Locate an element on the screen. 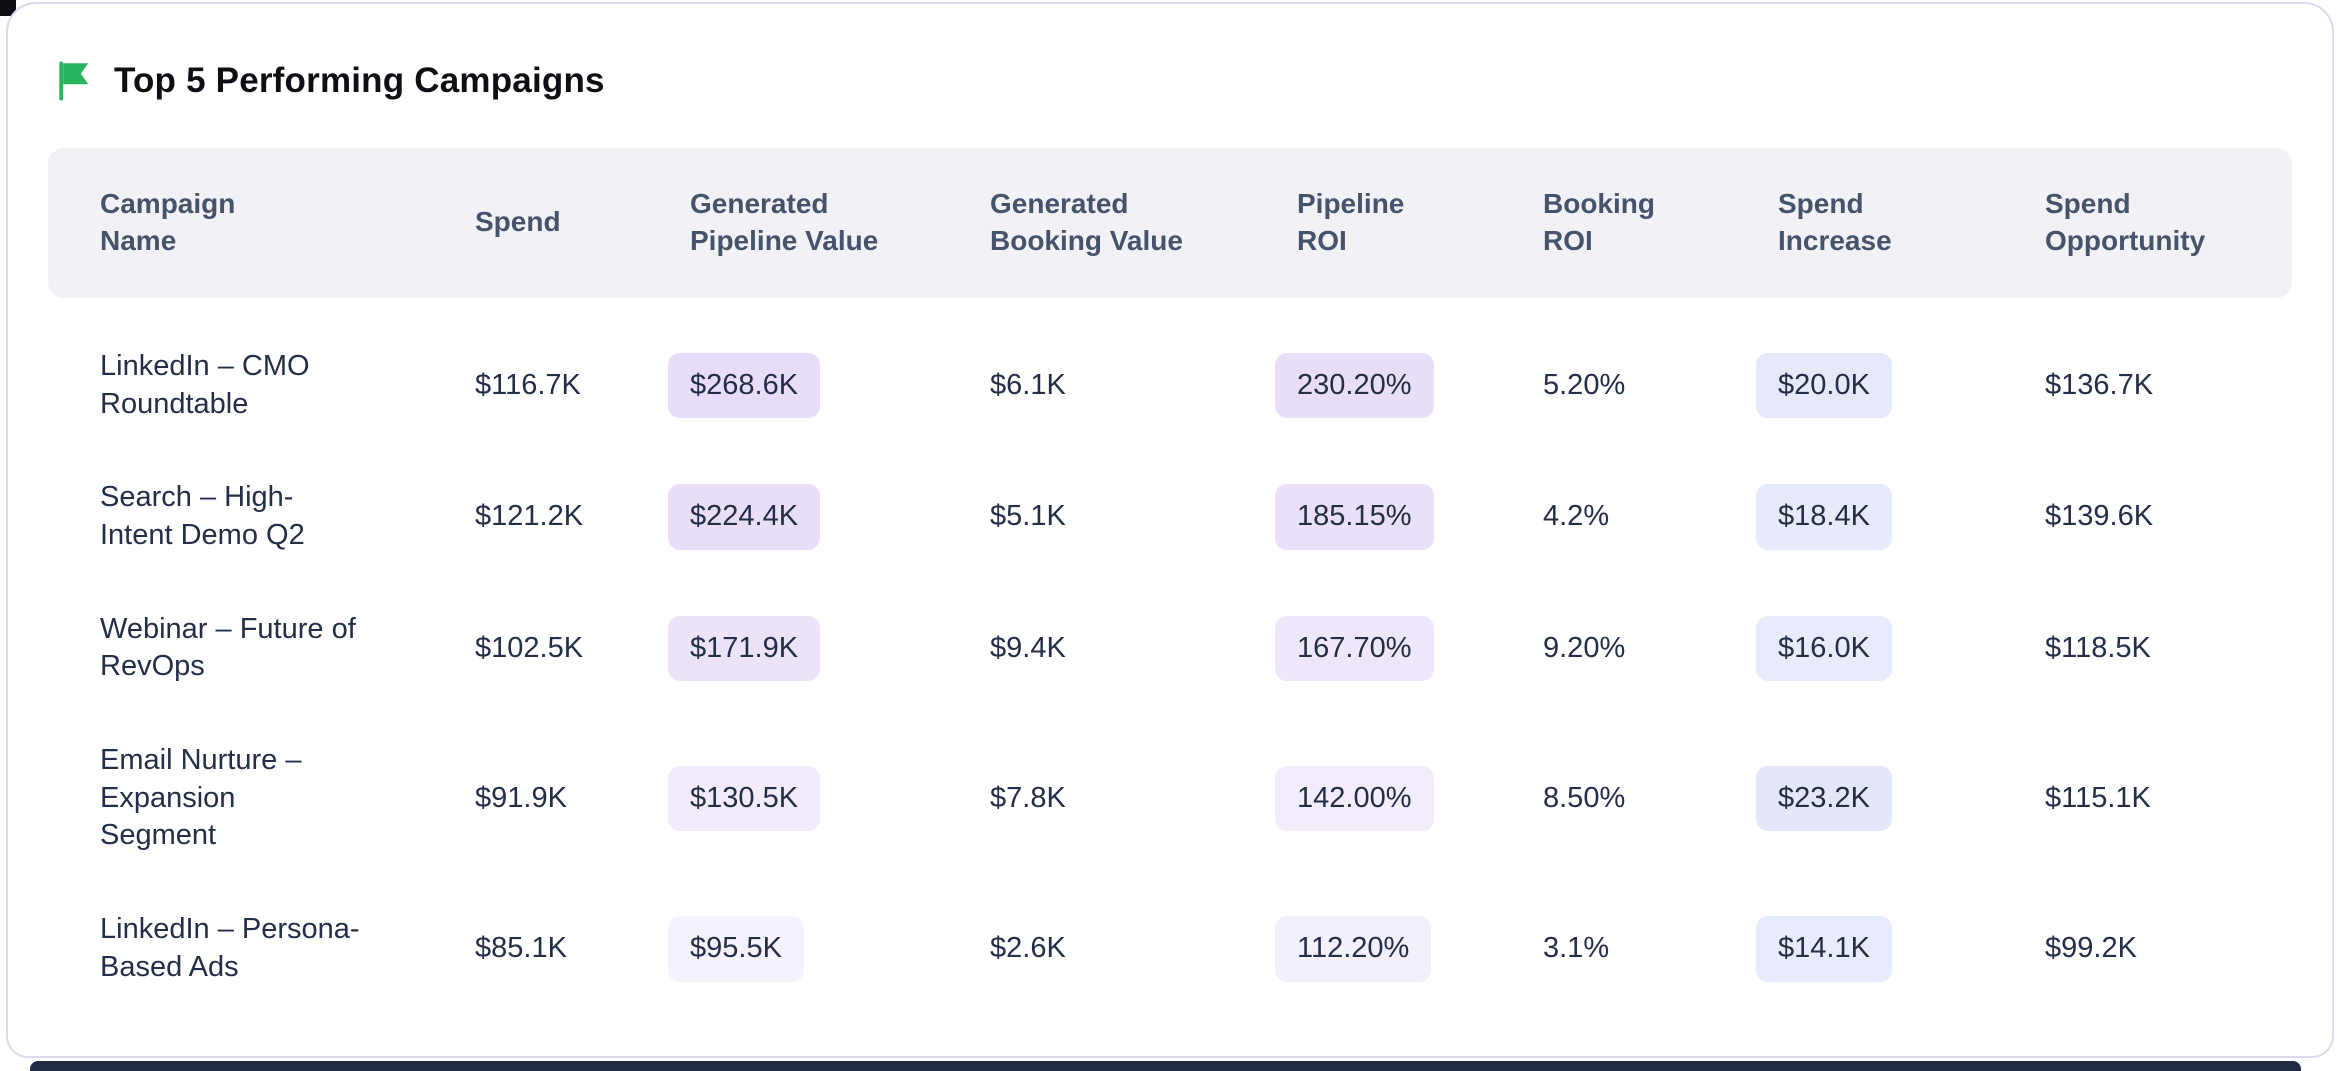  pipeline-roi-highlight: 142.00% is located at coordinates (1354, 798).